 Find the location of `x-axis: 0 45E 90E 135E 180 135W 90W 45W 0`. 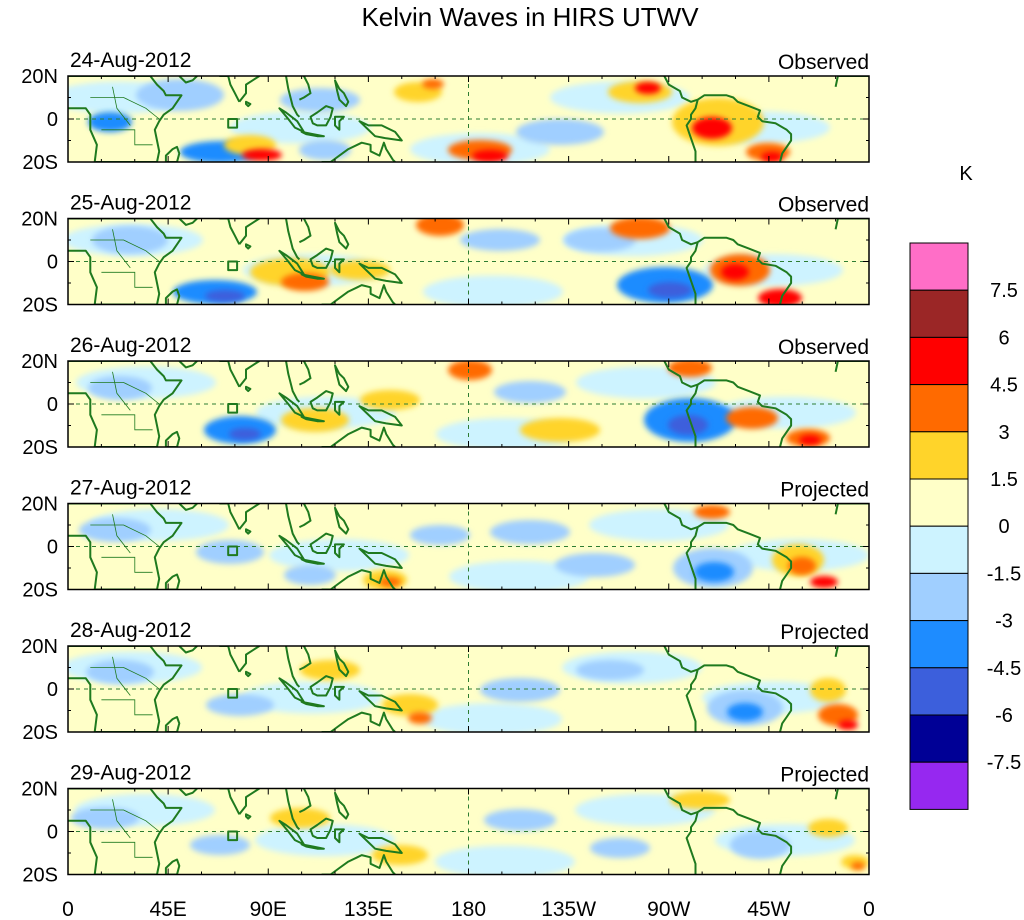

x-axis: 0 45E 90E 135E 180 135W 90W 45W 0 is located at coordinates (468, 909).